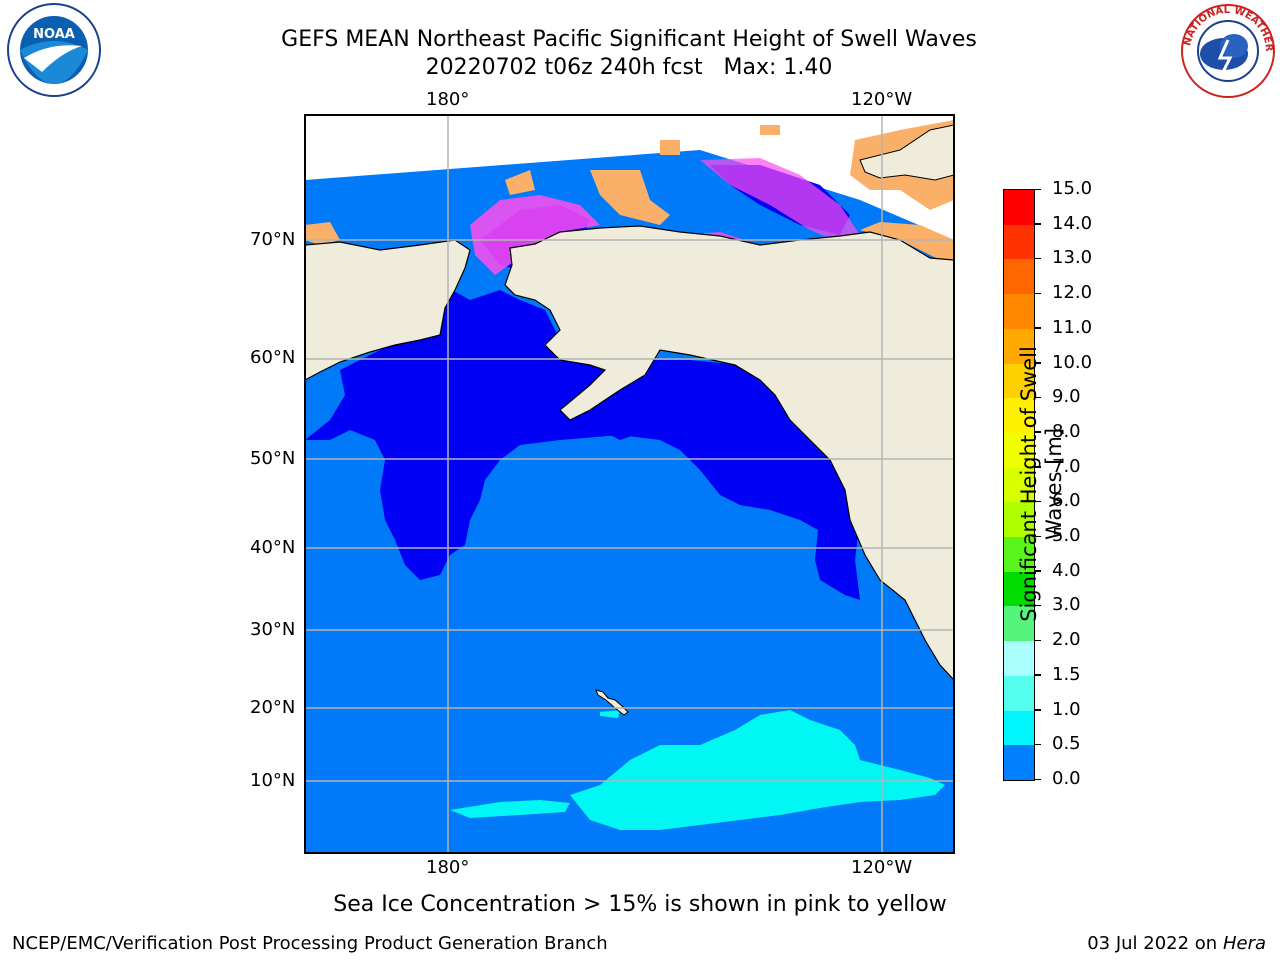  I want to click on land-siberia, so click(388, 310).